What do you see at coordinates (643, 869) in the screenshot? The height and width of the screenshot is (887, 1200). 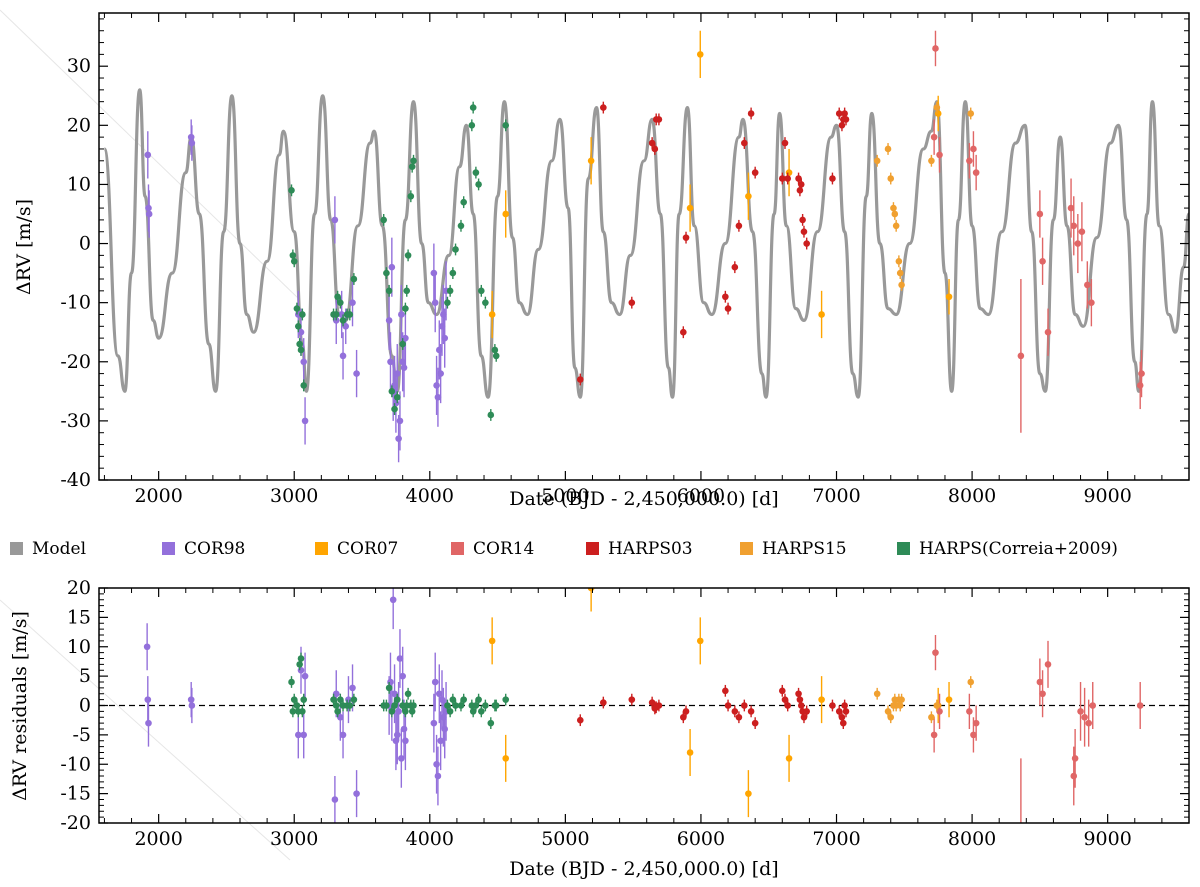 I see `residuals-x-axis-label: Date (BJD - 2,450,000.0) [d]` at bounding box center [643, 869].